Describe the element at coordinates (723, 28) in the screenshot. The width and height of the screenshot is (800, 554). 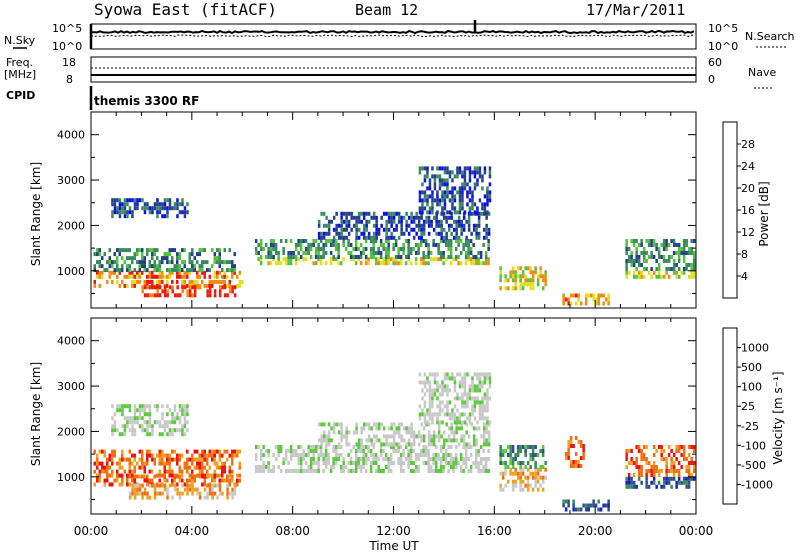
I see `nsearch-tick-top: 10^5` at that location.